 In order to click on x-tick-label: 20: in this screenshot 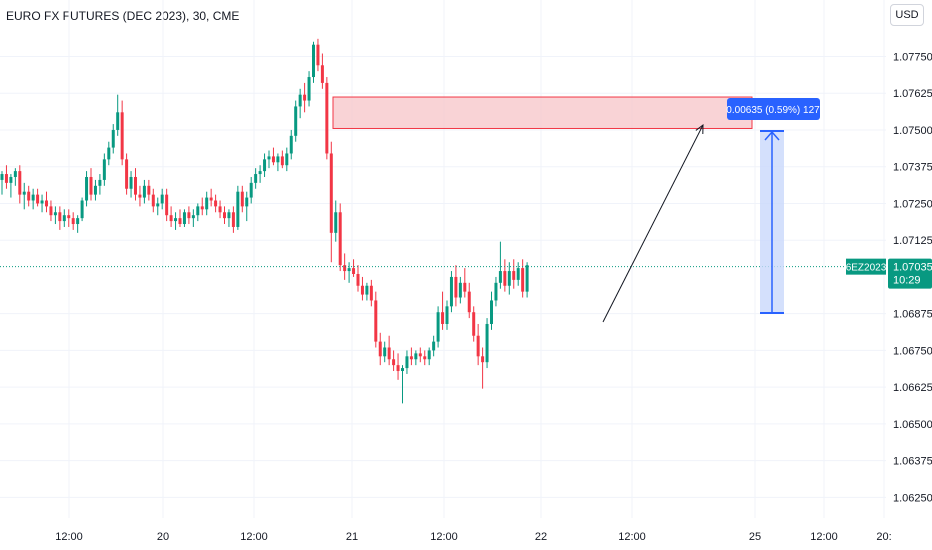, I will do `click(883, 537)`.